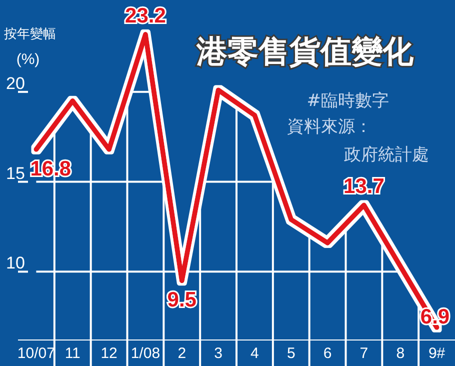 The width and height of the screenshot is (455, 366). I want to click on y-tick-label: 20, so click(15, 83).